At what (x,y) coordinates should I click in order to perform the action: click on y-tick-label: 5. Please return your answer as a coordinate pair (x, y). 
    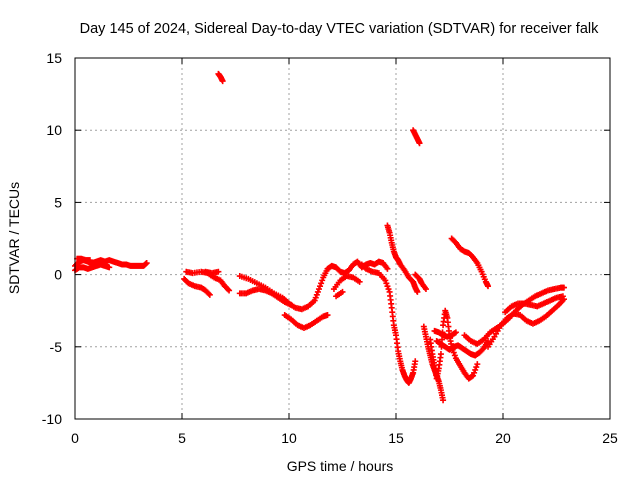
    Looking at the image, I should click on (58, 202).